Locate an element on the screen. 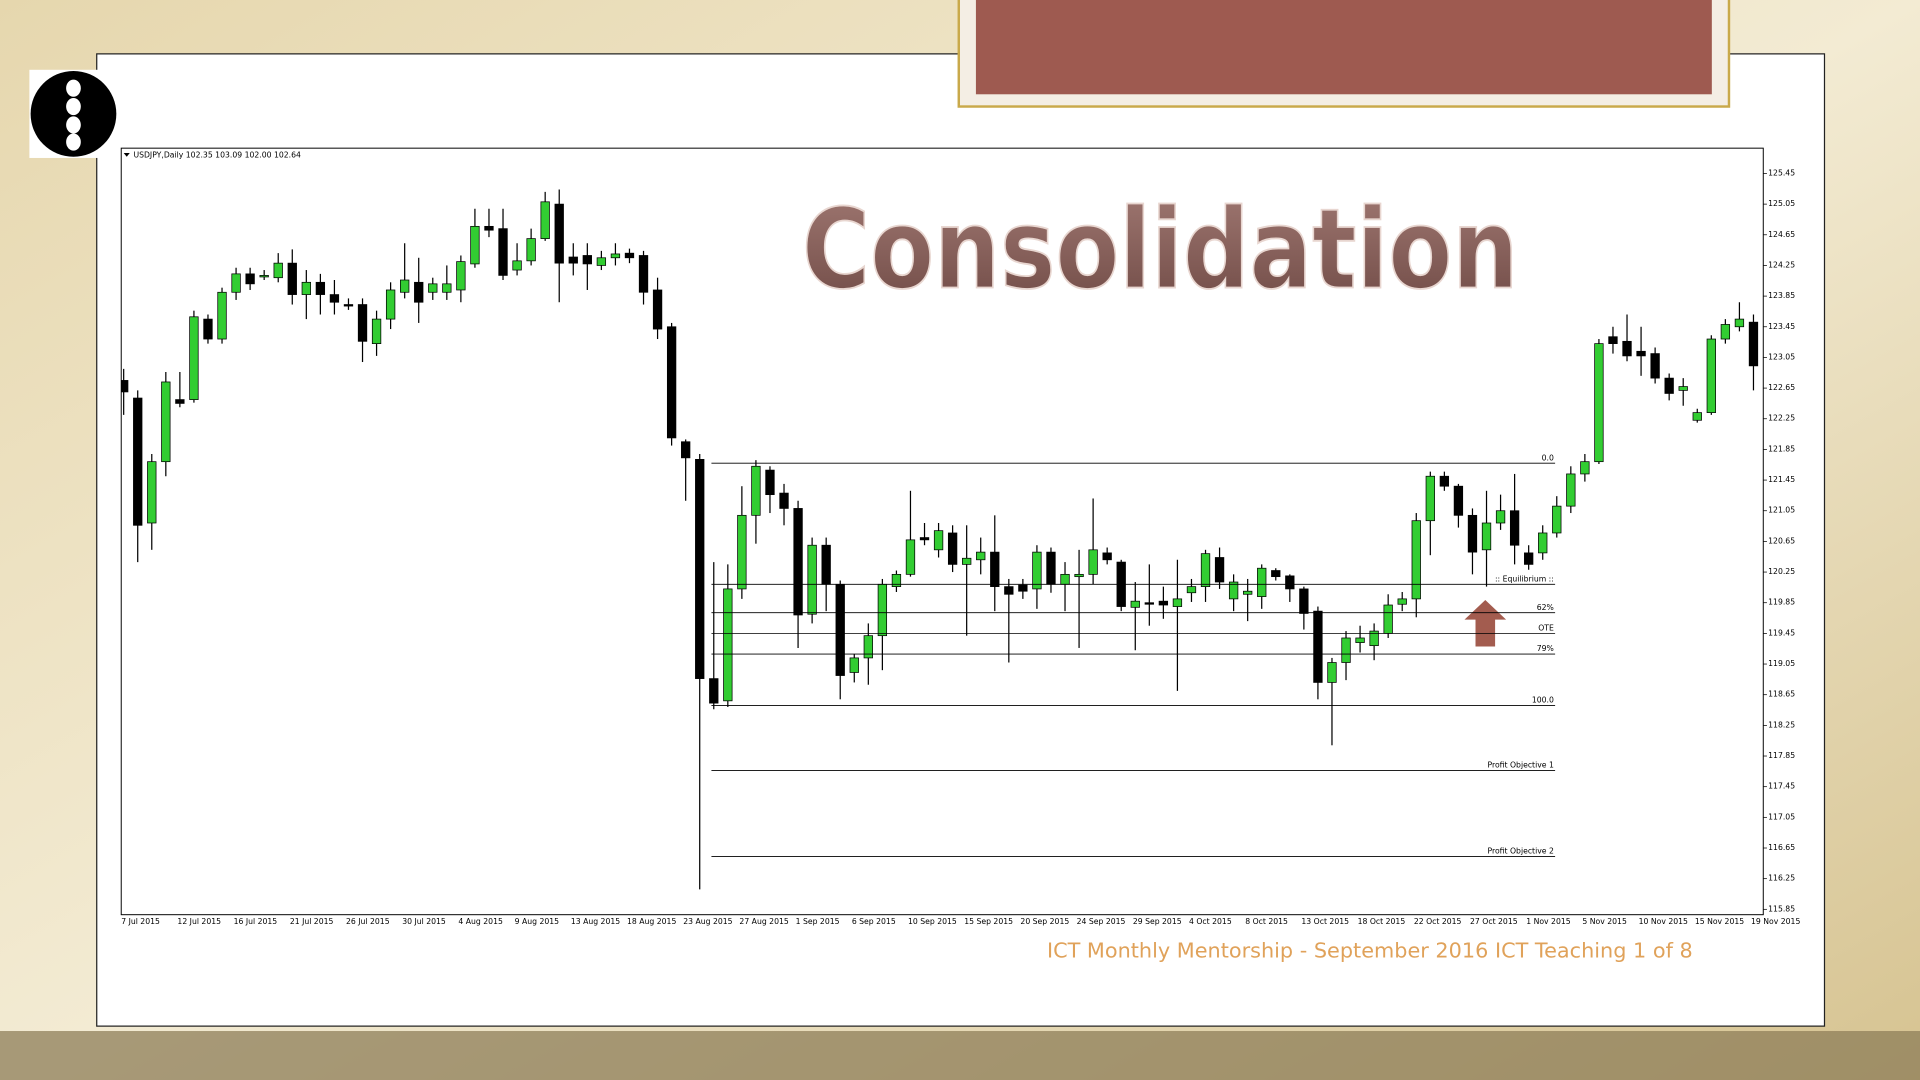  x-tick-label: 5 Nov 2015 is located at coordinates (1604, 921).